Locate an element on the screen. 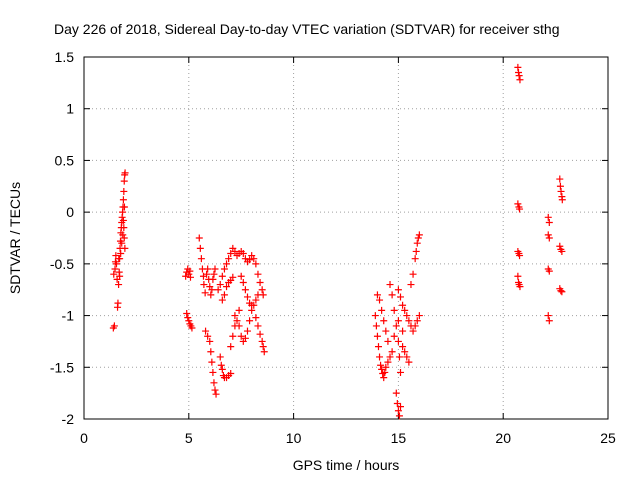 The height and width of the screenshot is (480, 640). x-tick-label: 5 is located at coordinates (189, 438).